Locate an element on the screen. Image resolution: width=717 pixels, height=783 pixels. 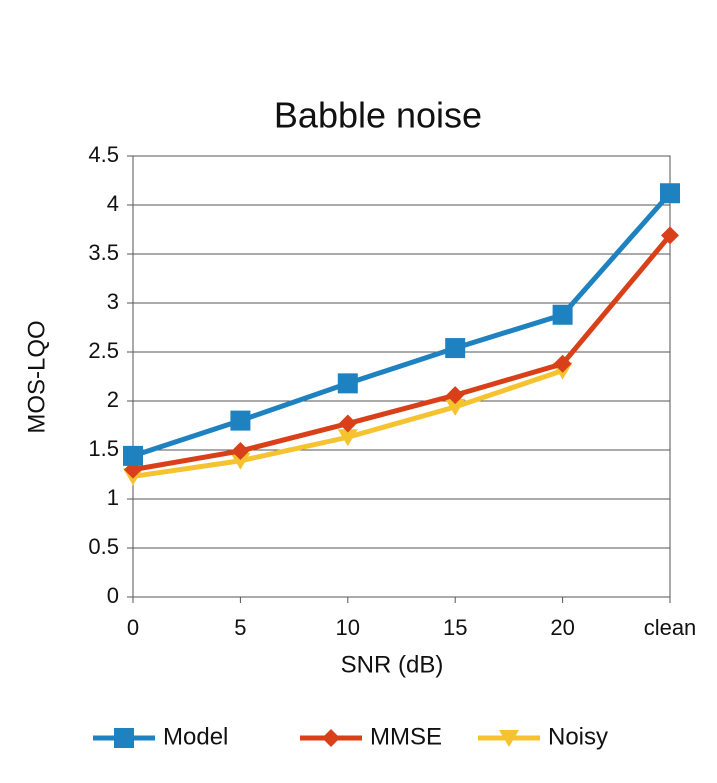
y-tick-label: 0.5 is located at coordinates (103, 546).